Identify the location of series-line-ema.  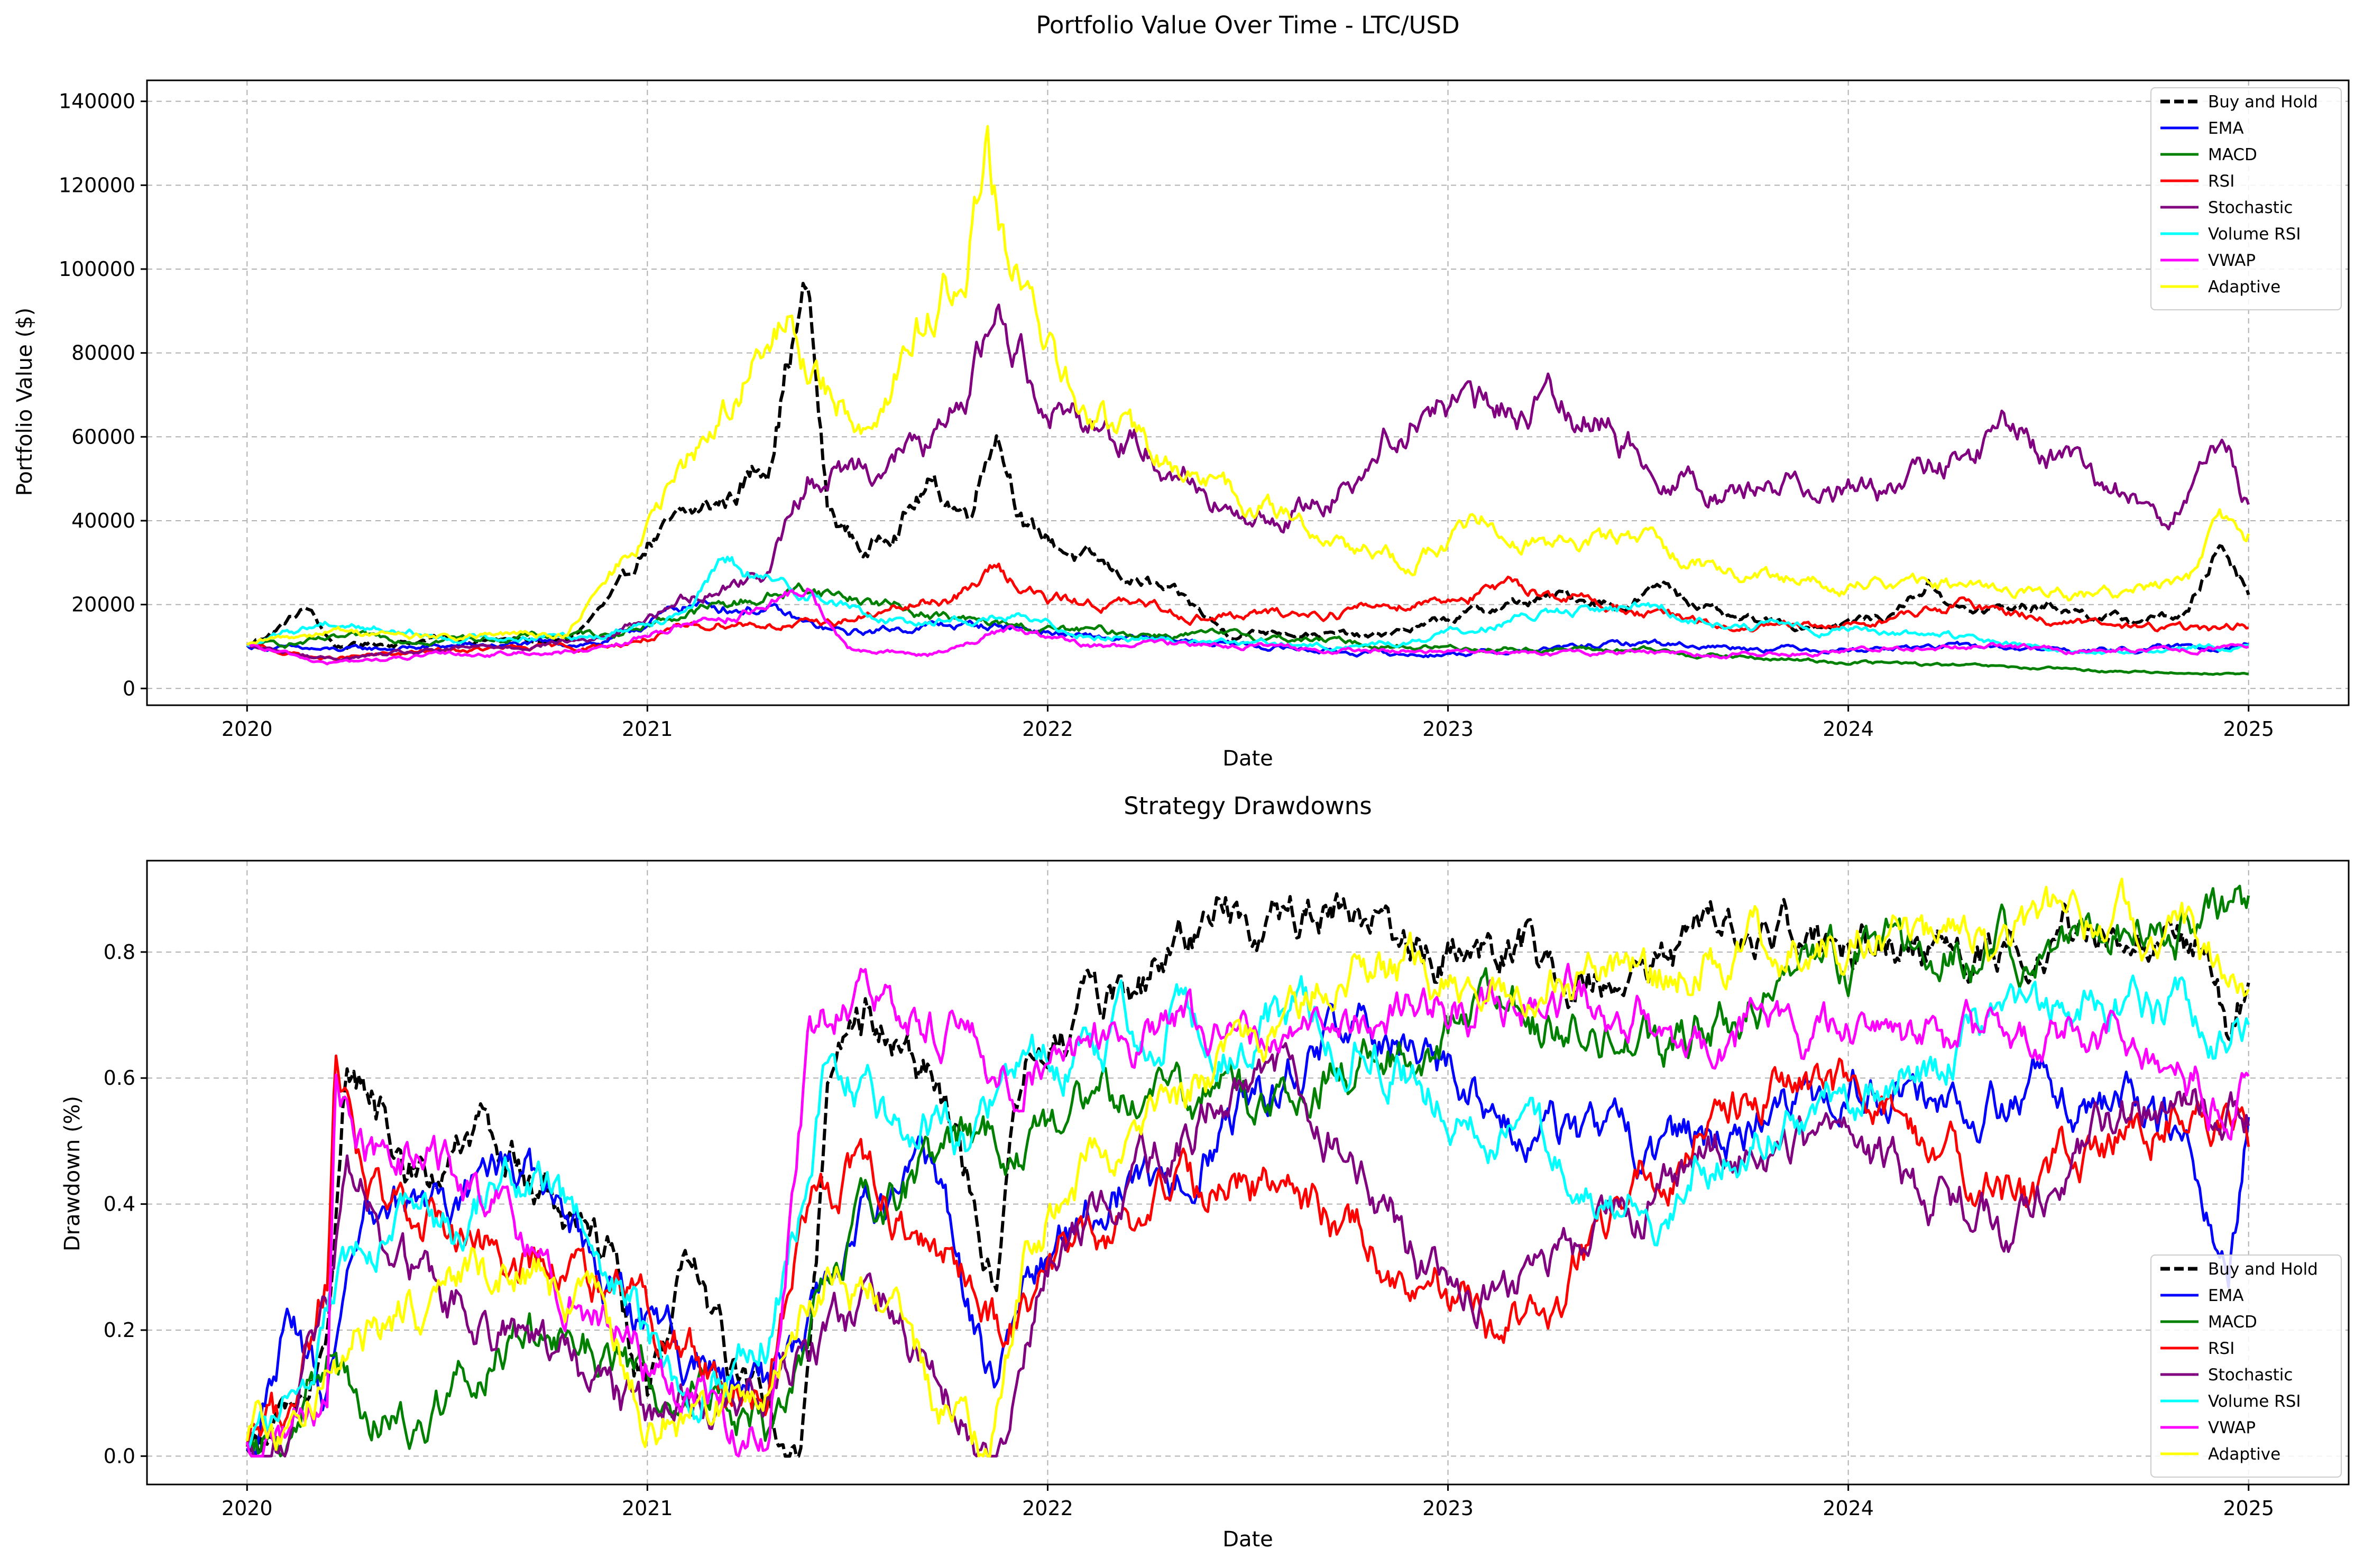
(1247, 628).